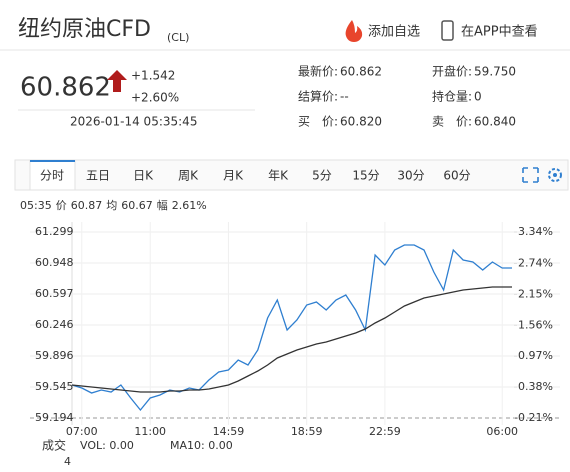  What do you see at coordinates (201, 445) in the screenshot?
I see `volume-ma10: MA10: 0.00` at bounding box center [201, 445].